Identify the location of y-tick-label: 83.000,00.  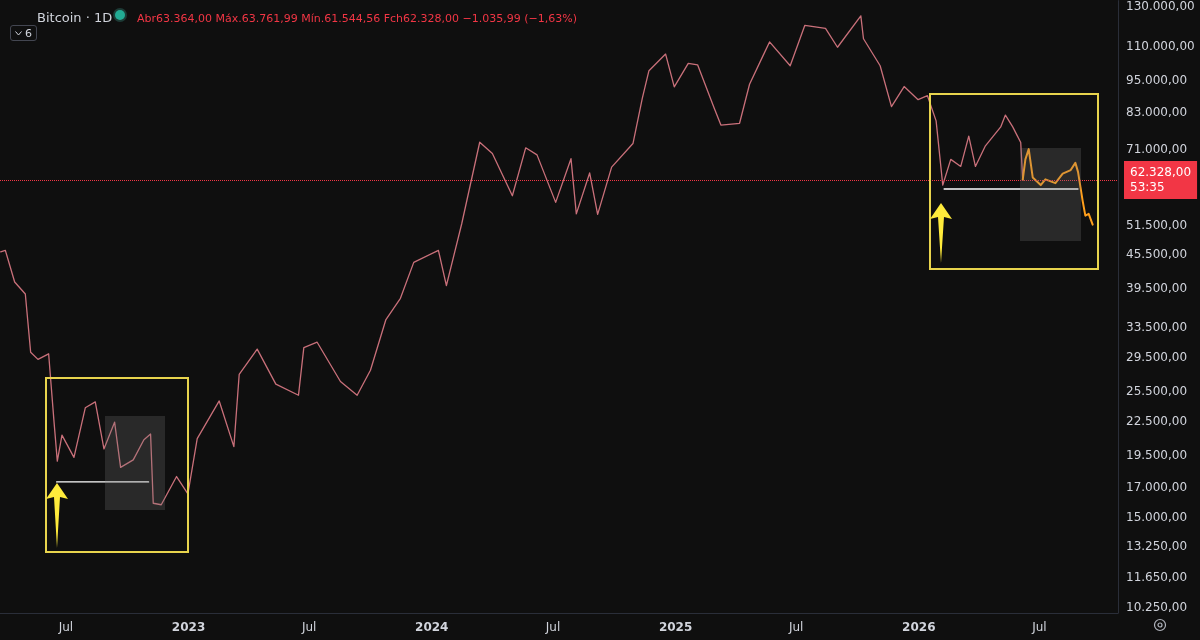
(1157, 112).